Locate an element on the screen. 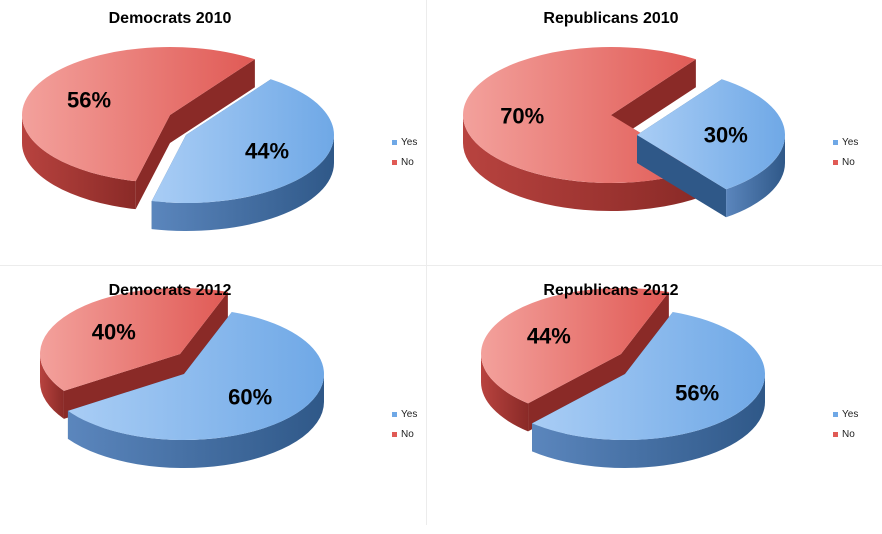  pie-chart-democrats-2010: 56% 44% is located at coordinates (177, 138).